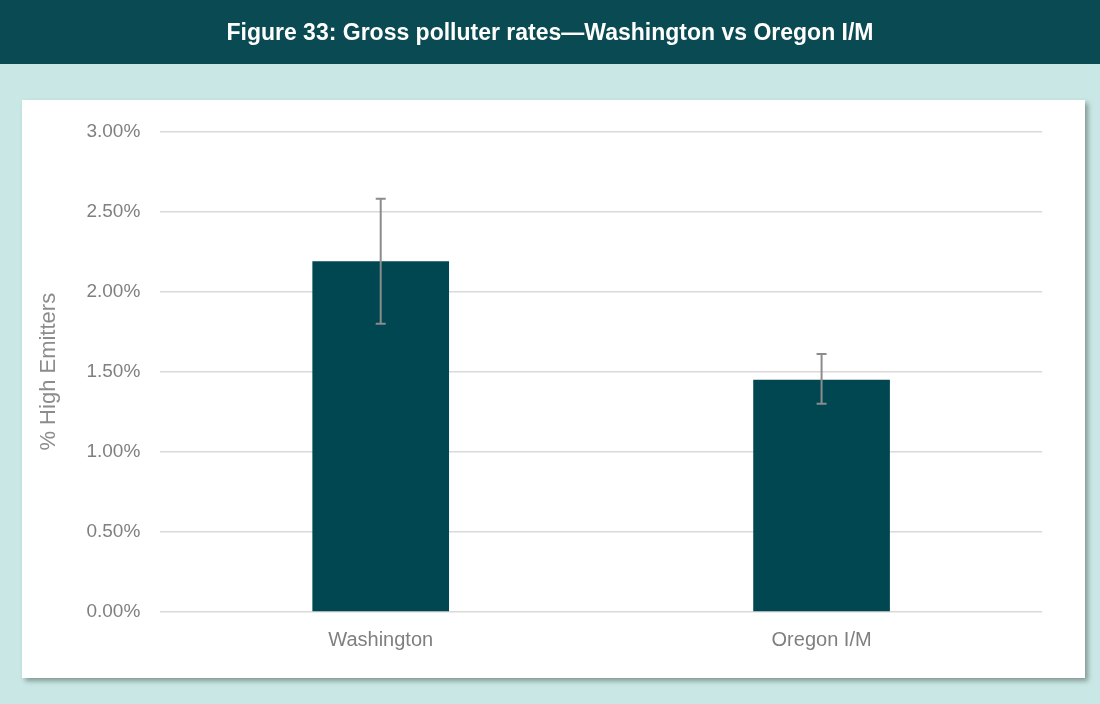 This screenshot has height=704, width=1100. What do you see at coordinates (48, 371) in the screenshot?
I see `y-axis-title: % High Emitters` at bounding box center [48, 371].